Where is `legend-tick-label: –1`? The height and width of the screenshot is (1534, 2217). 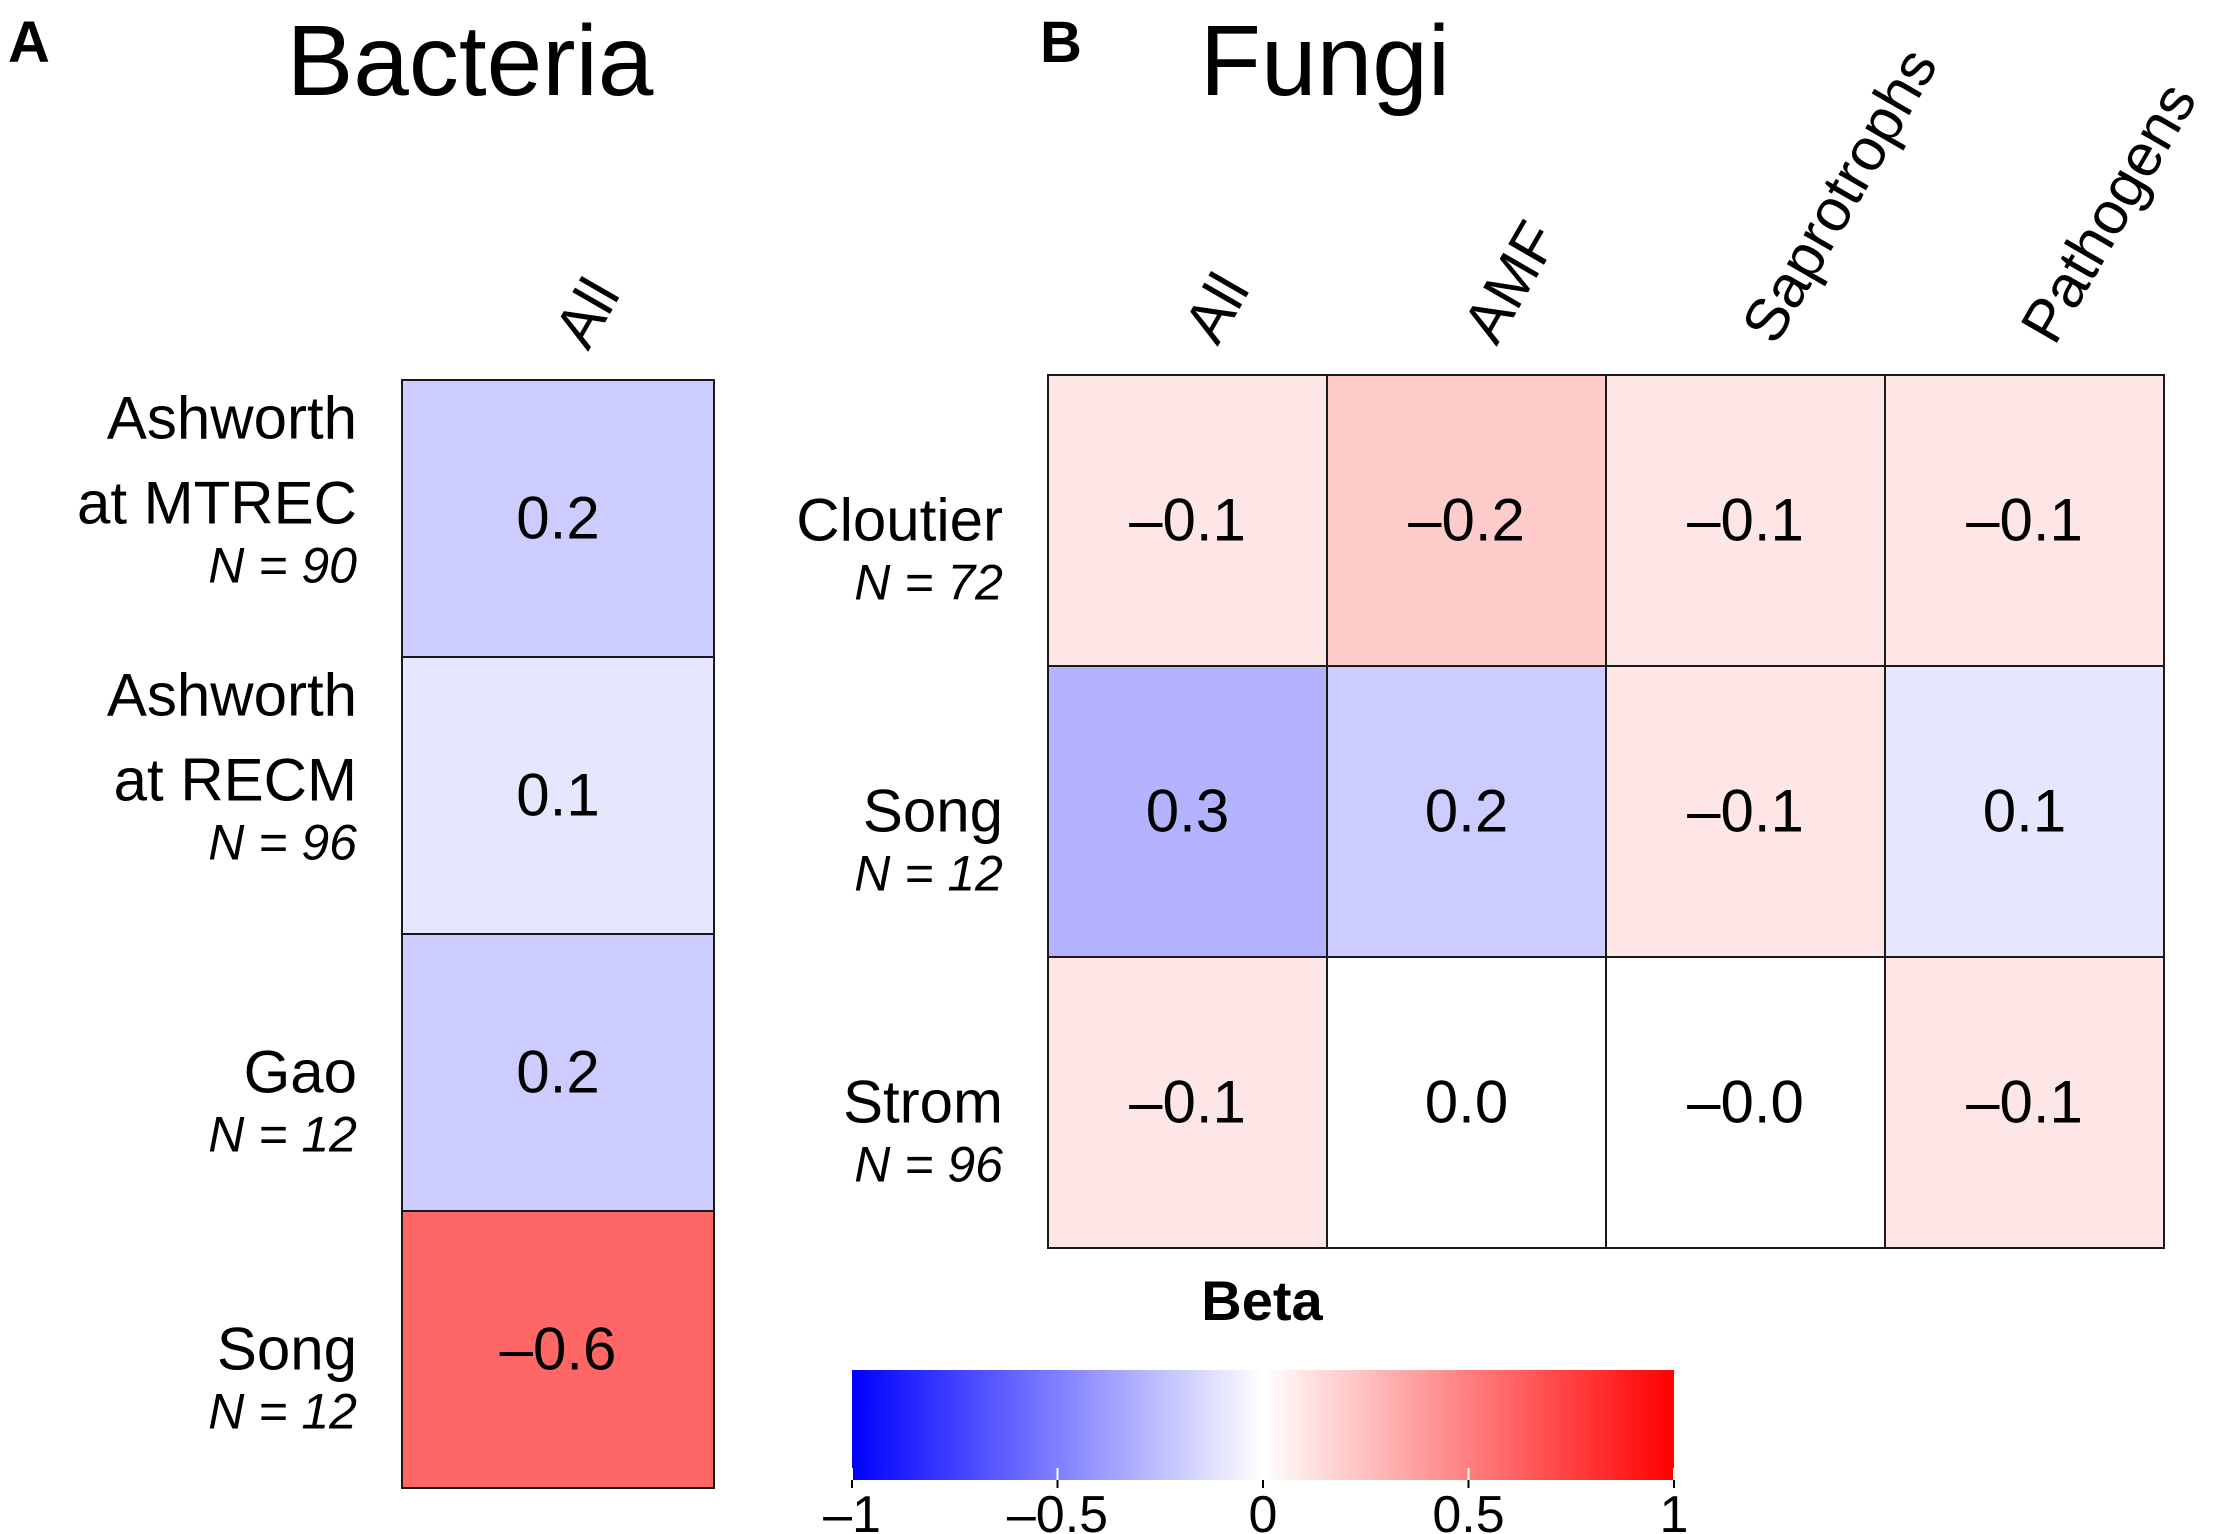 legend-tick-label: –1 is located at coordinates (852, 1510).